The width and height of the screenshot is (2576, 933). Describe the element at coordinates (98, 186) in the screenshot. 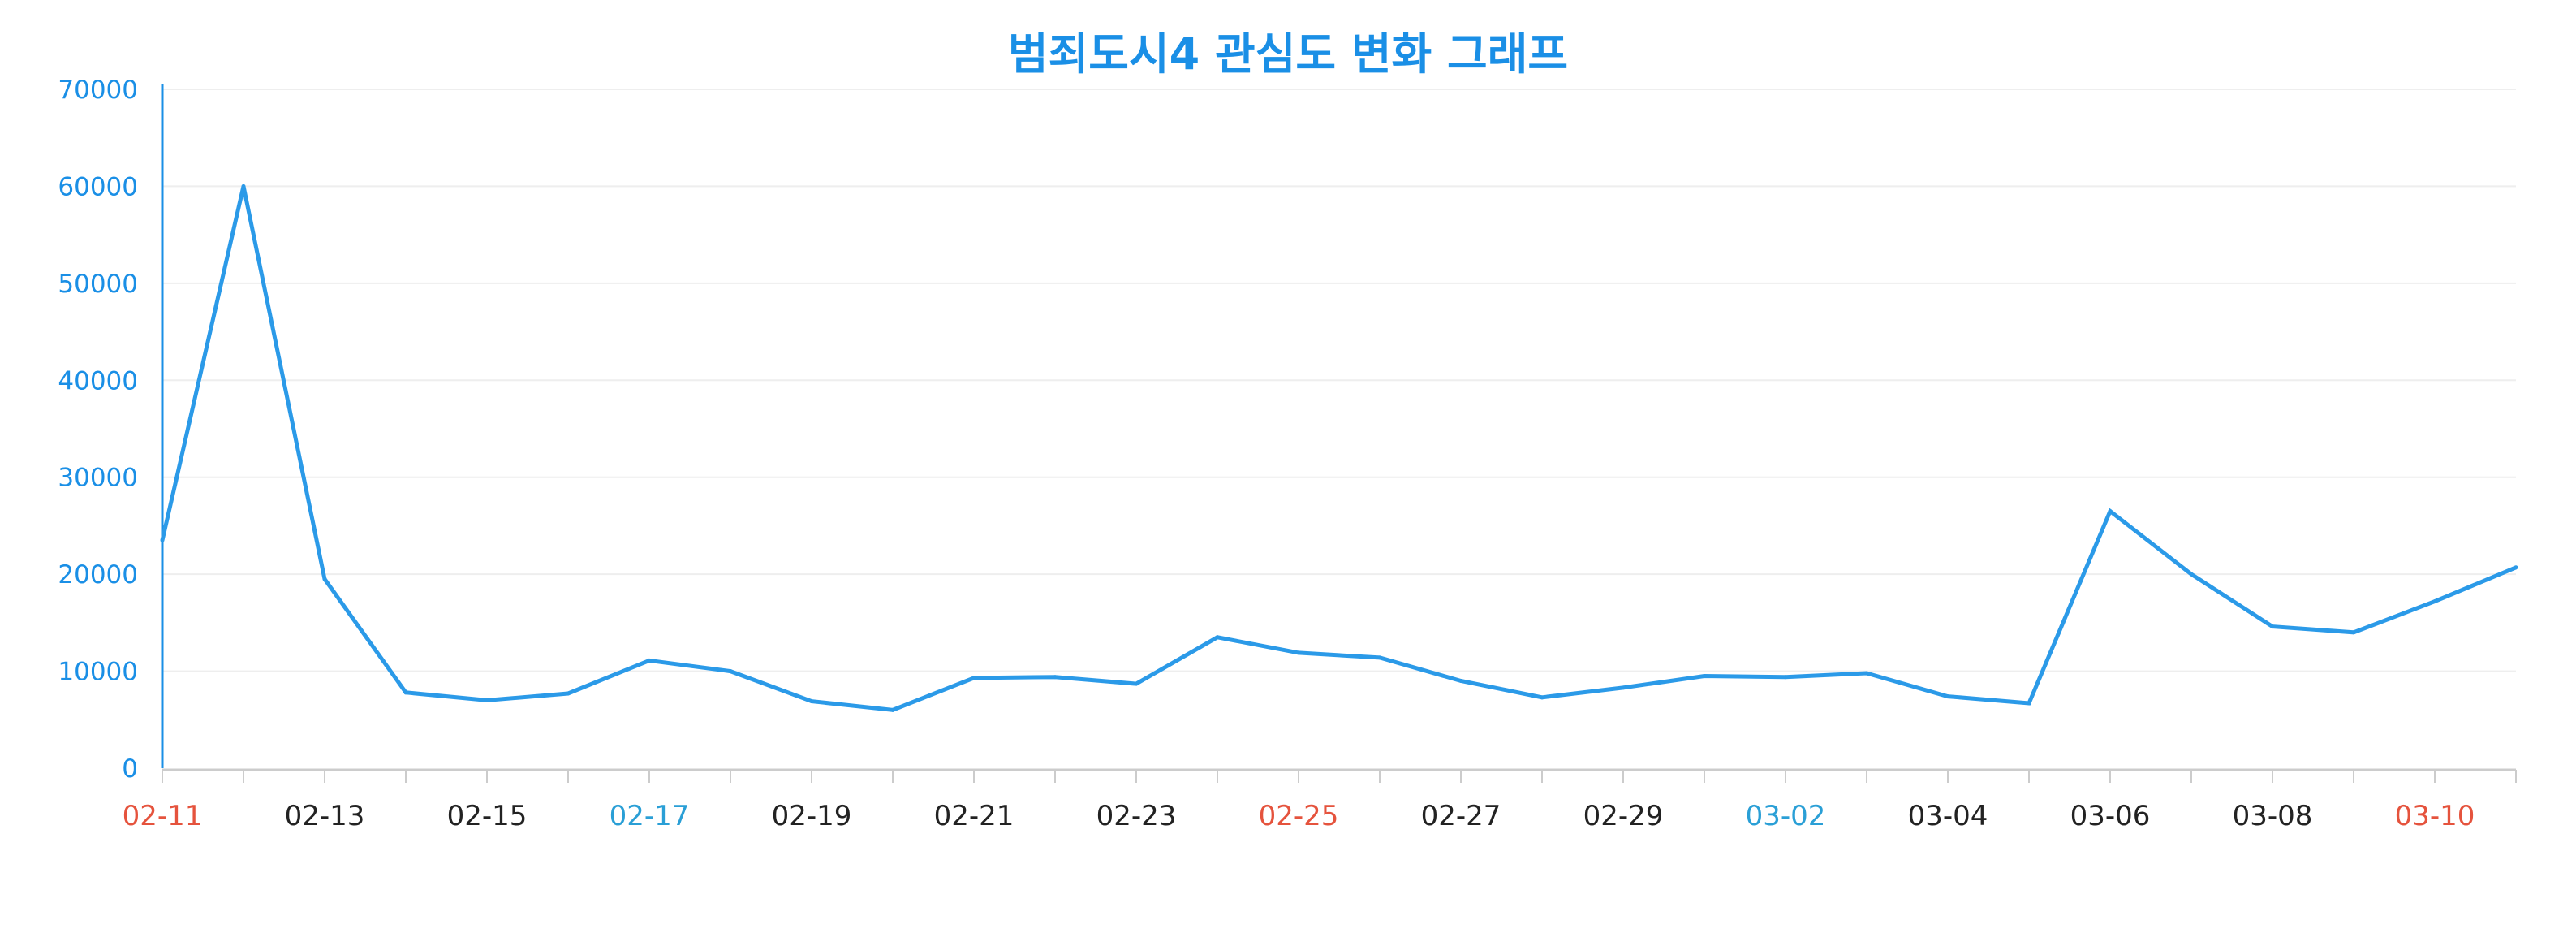

I see `y-tick-label: 60000` at that location.